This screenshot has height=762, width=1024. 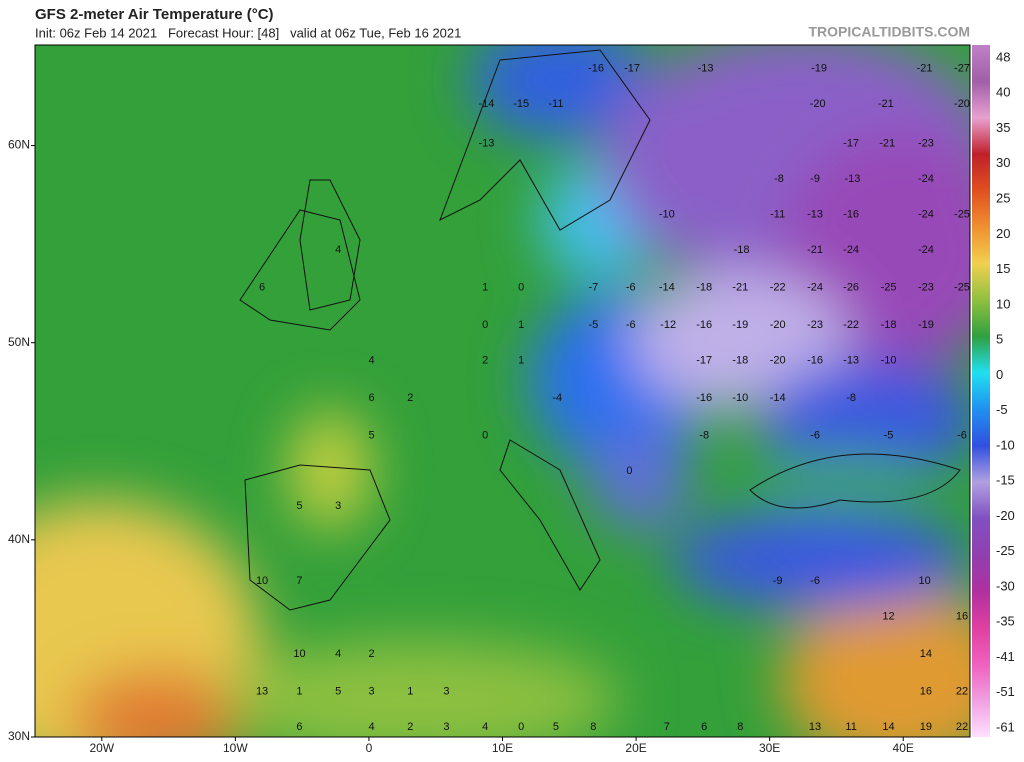 What do you see at coordinates (1005, 444) in the screenshot?
I see `colorbar-label: -10` at bounding box center [1005, 444].